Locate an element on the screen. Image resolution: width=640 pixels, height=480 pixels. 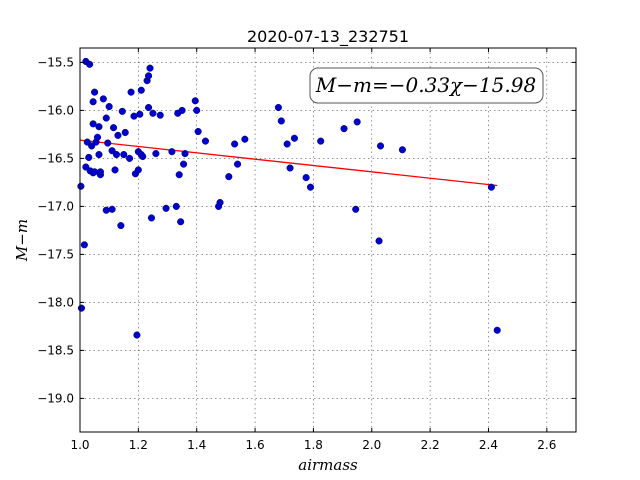
fit-equation-box: M−m=−0.33χ−15.98 is located at coordinates (426, 85).